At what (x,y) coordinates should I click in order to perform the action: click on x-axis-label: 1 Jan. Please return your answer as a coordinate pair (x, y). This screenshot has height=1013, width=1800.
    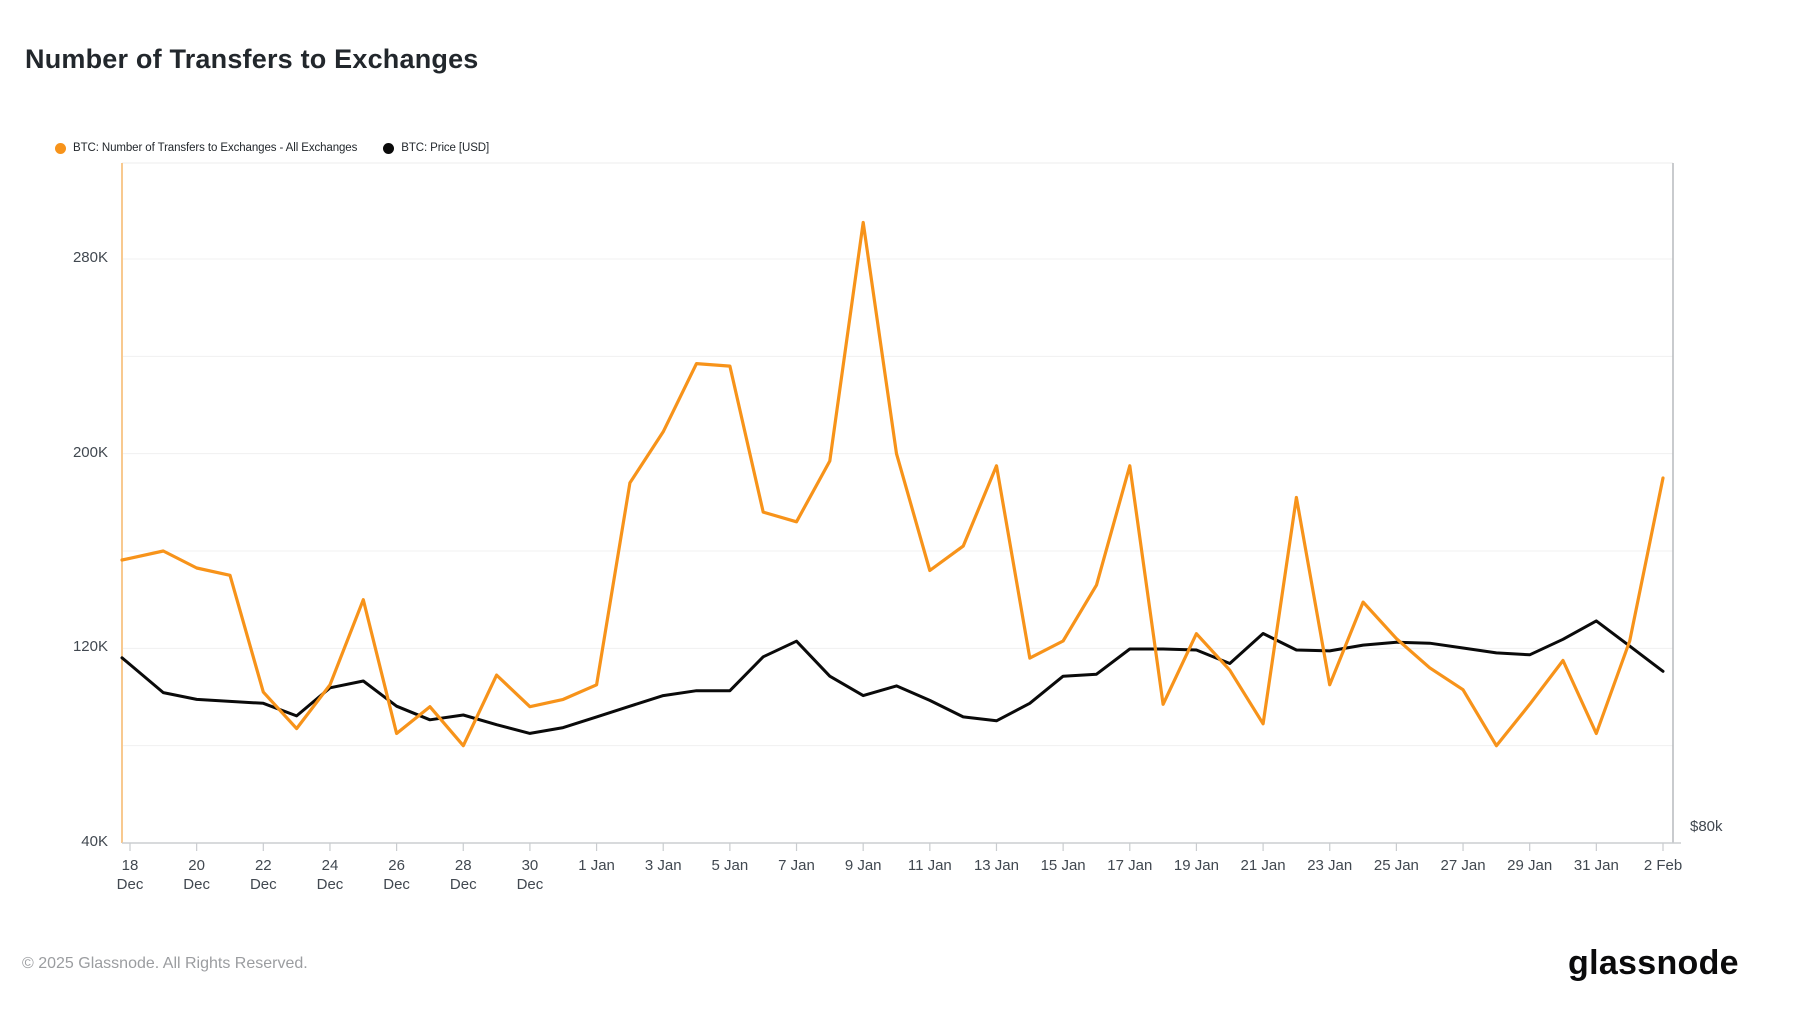
    Looking at the image, I should click on (597, 865).